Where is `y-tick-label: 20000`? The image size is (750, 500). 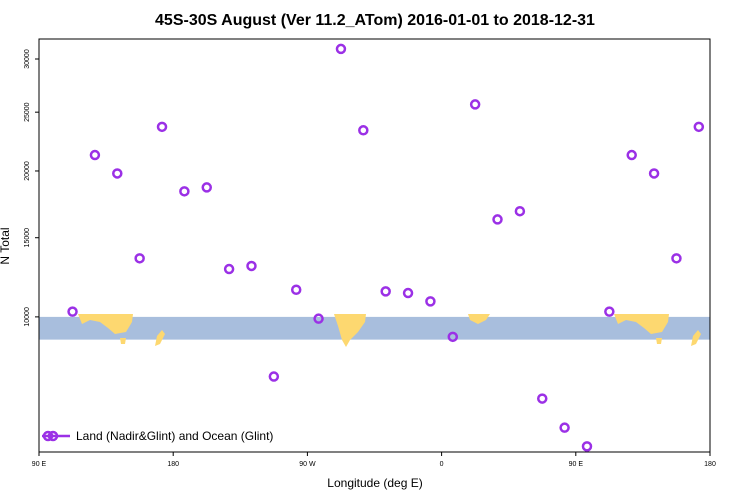
y-tick-label: 20000 is located at coordinates (27, 171).